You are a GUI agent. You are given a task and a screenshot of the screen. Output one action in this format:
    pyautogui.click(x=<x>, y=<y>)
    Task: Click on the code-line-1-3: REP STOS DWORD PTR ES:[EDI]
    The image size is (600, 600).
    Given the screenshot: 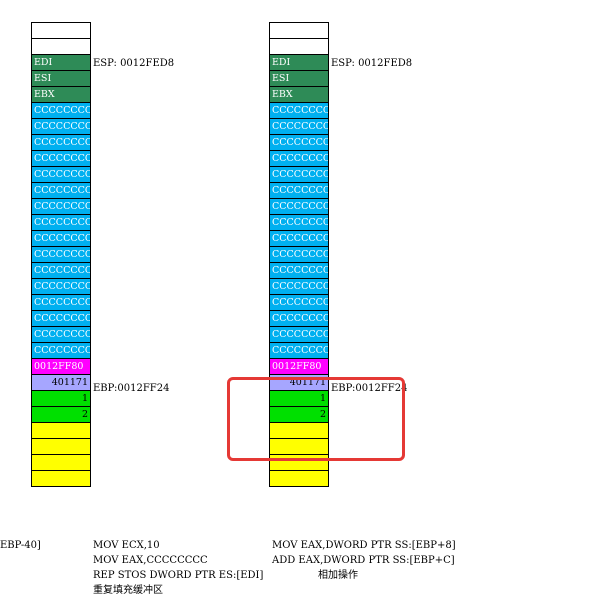 What is the action you would take?
    pyautogui.click(x=178, y=575)
    